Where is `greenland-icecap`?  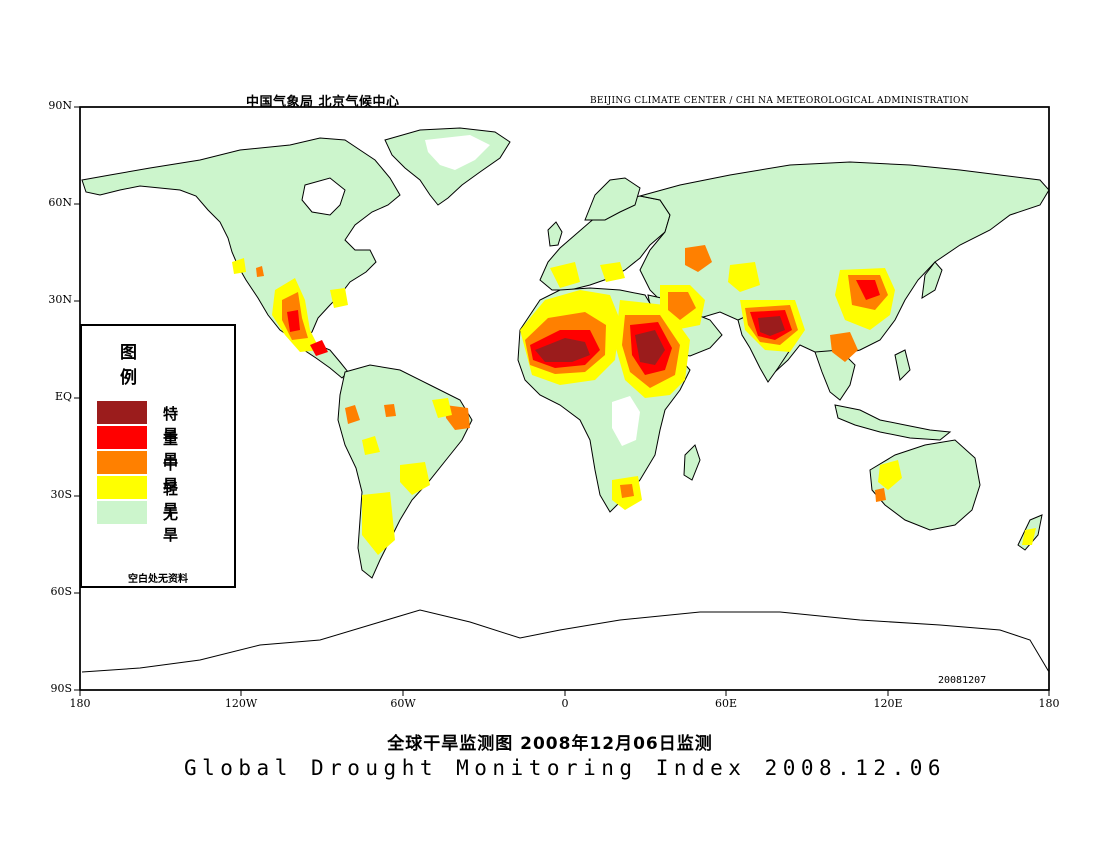 greenland-icecap is located at coordinates (457, 152).